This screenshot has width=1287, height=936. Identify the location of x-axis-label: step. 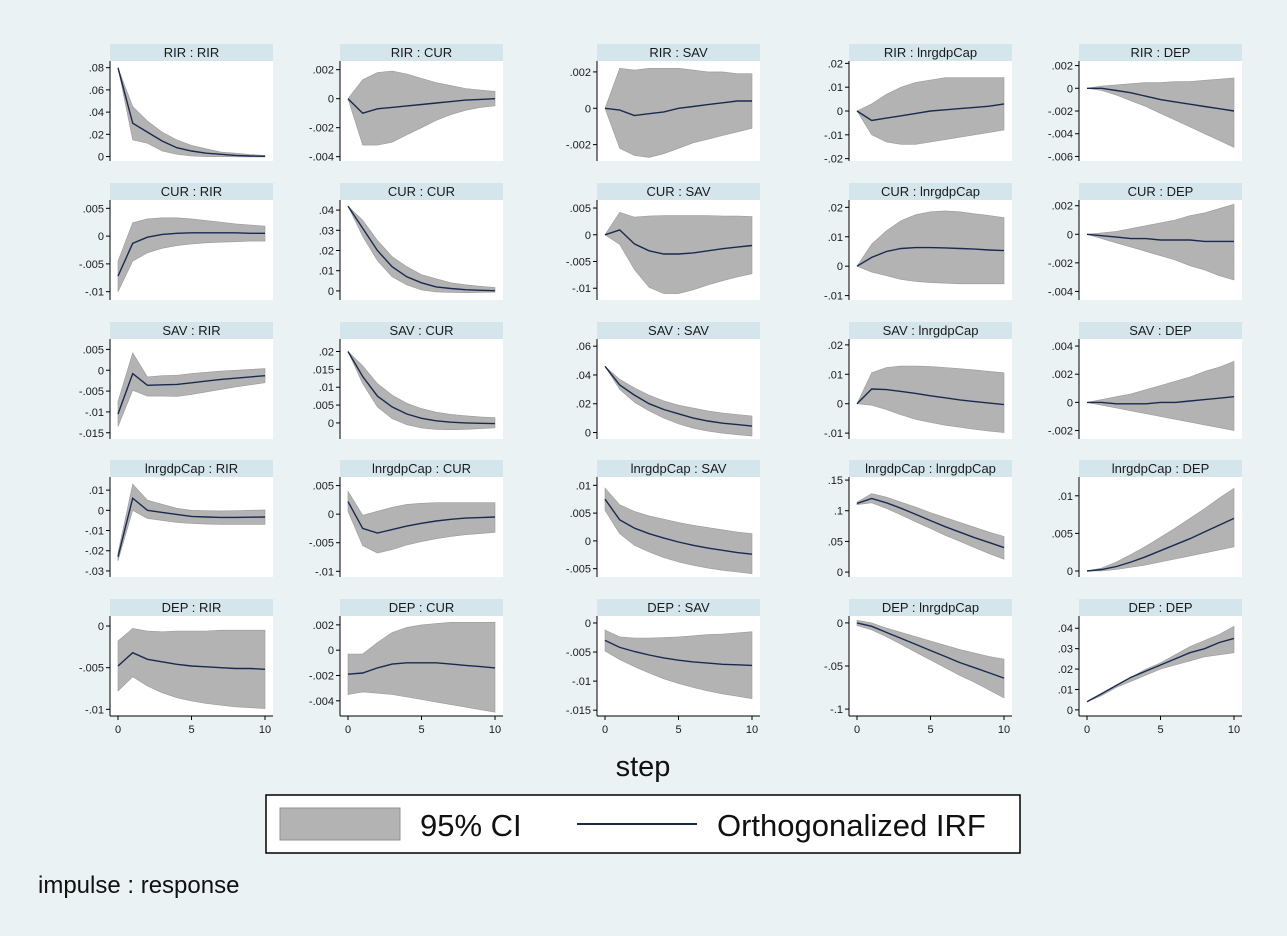
(643, 767).